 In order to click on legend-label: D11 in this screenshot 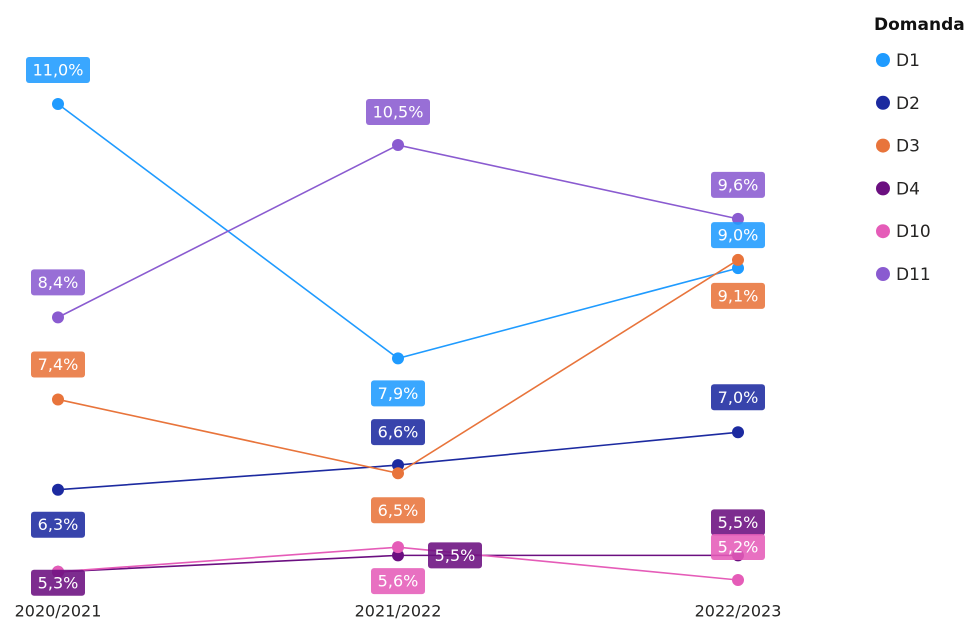, I will do `click(913, 275)`.